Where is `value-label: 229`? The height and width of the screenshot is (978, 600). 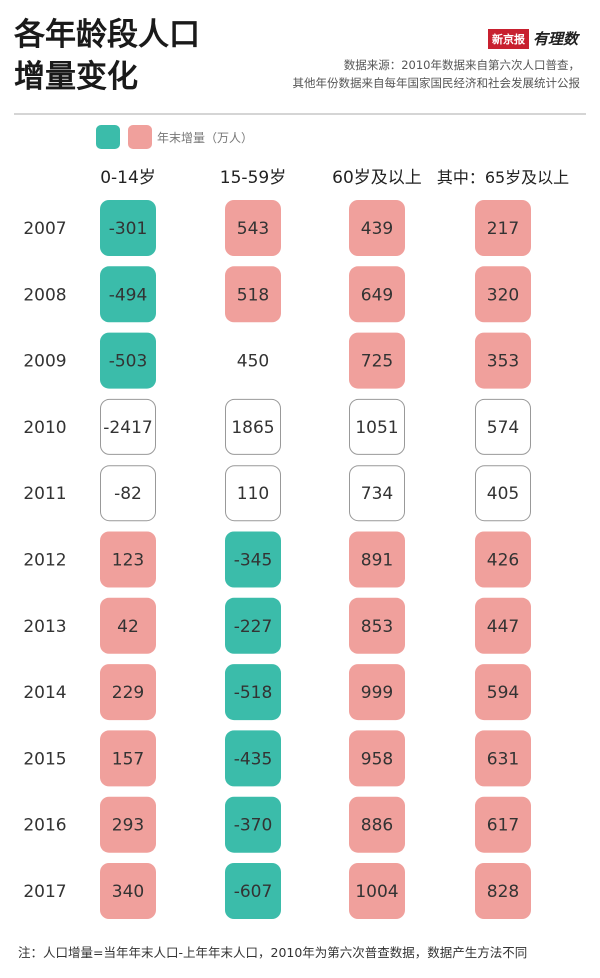
value-label: 229 is located at coordinates (128, 693).